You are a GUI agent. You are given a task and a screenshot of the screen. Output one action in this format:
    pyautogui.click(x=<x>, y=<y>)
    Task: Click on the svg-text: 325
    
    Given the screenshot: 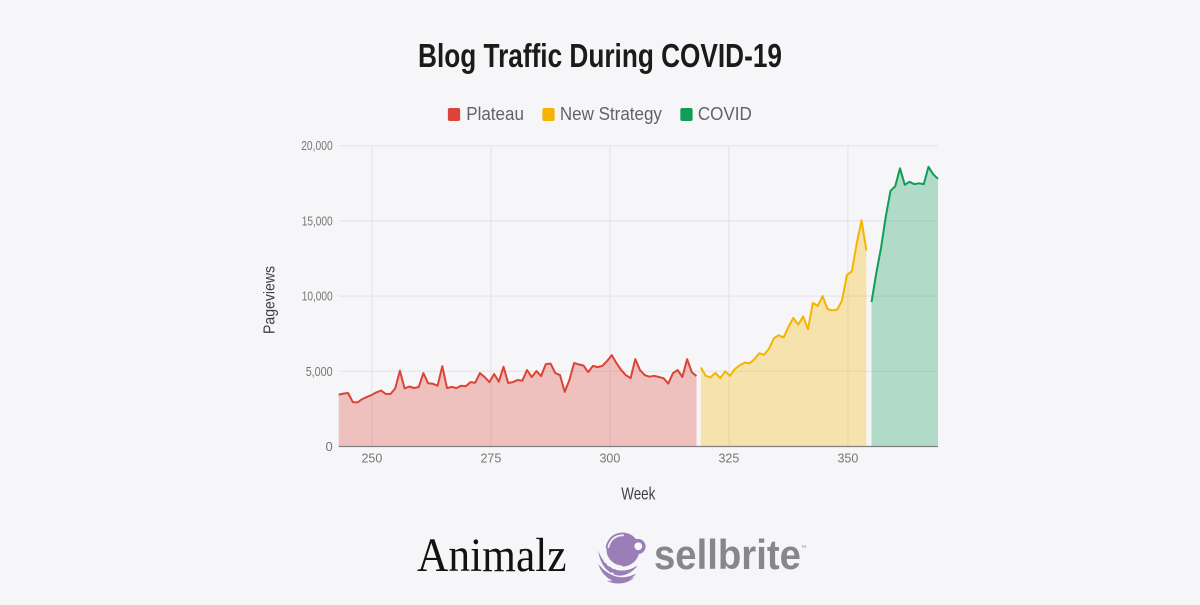 What is the action you would take?
    pyautogui.click(x=728, y=459)
    